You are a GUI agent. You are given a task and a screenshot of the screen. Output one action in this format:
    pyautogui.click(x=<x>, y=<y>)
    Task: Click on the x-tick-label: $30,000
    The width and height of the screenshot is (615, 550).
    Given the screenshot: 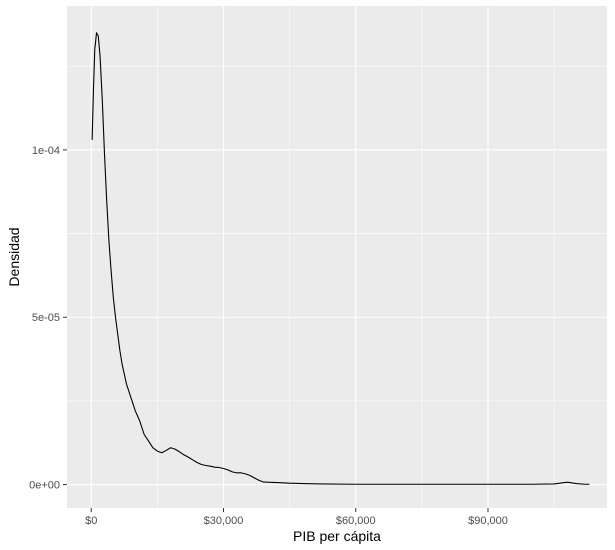 What is the action you would take?
    pyautogui.click(x=224, y=521)
    